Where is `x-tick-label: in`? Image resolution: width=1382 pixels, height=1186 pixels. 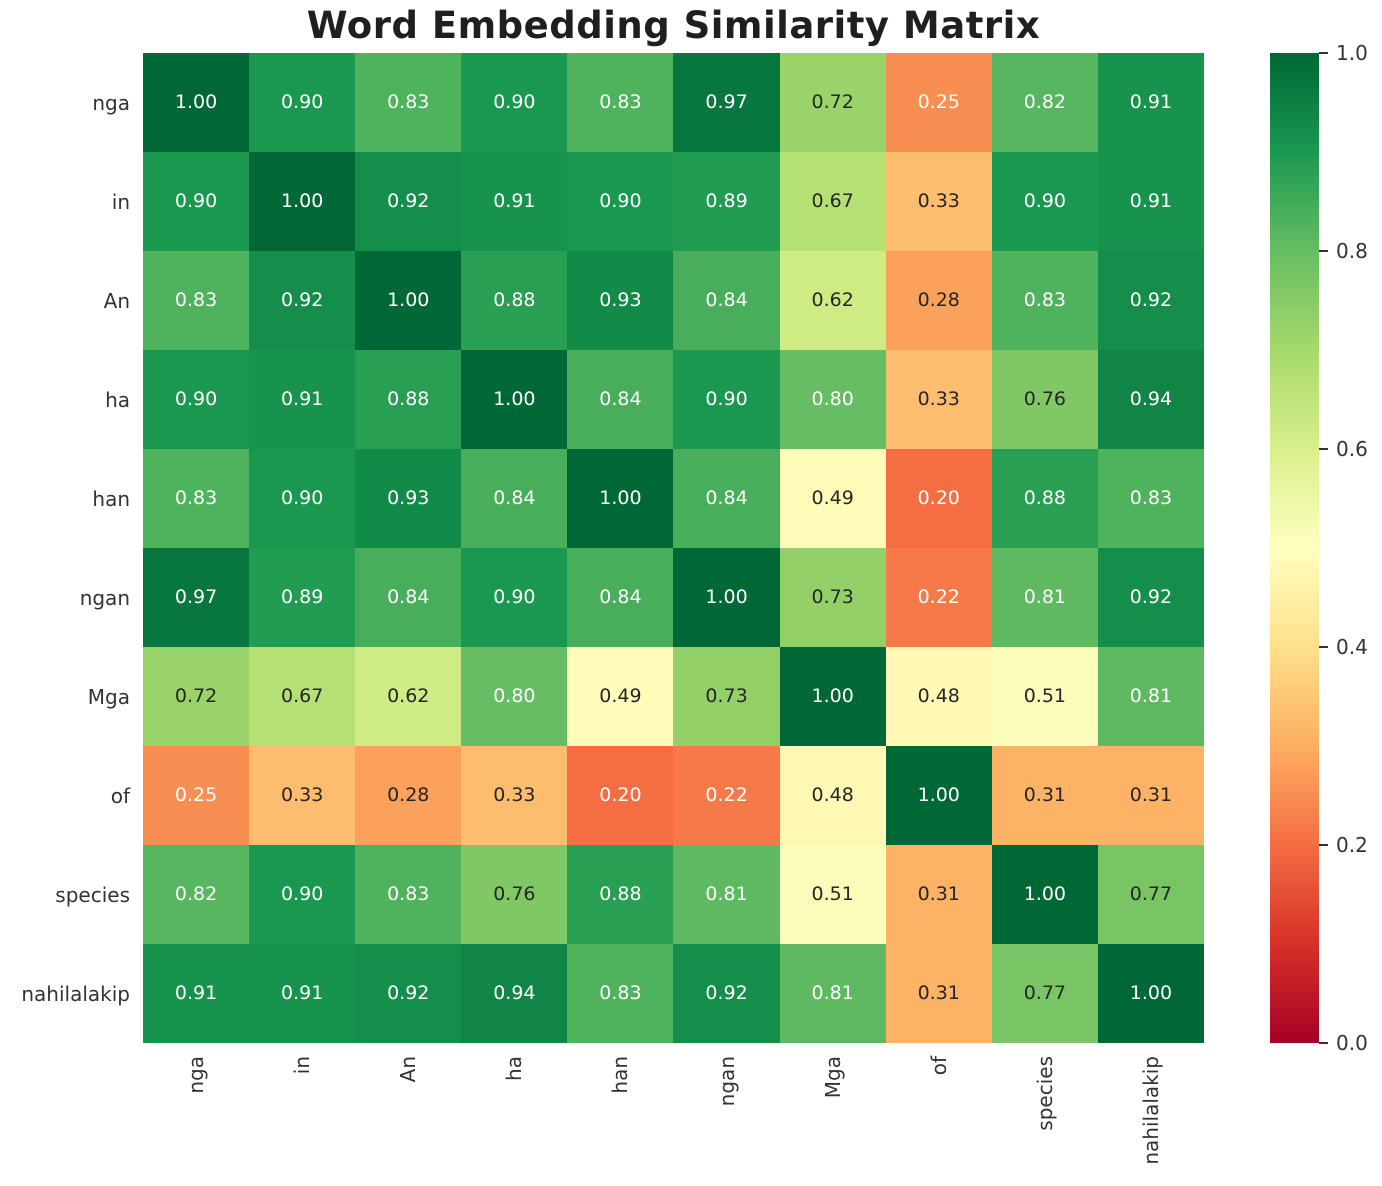 x-tick-label: in is located at coordinates (302, 1065).